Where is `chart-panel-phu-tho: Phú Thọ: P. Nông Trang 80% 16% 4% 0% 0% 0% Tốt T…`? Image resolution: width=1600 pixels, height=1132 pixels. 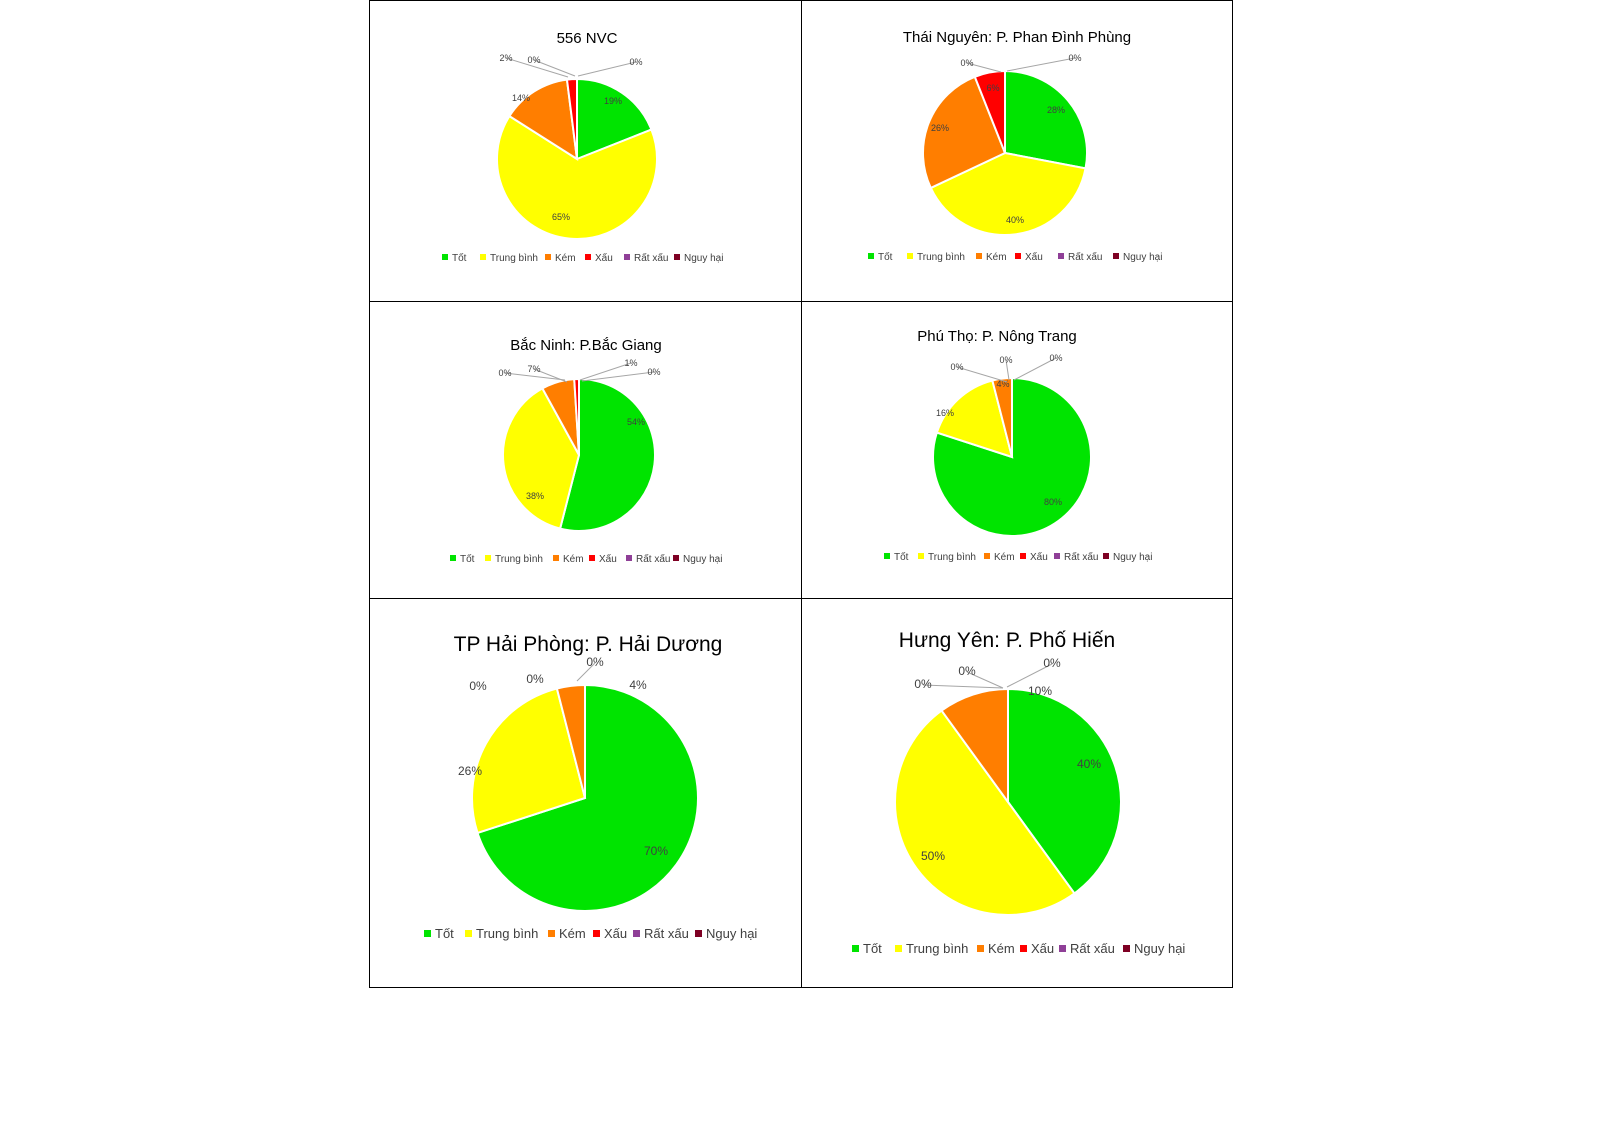 chart-panel-phu-tho: Phú Thọ: P. Nông Trang 80% 16% 4% 0% 0% 0% Tốt T… is located at coordinates (1017, 450).